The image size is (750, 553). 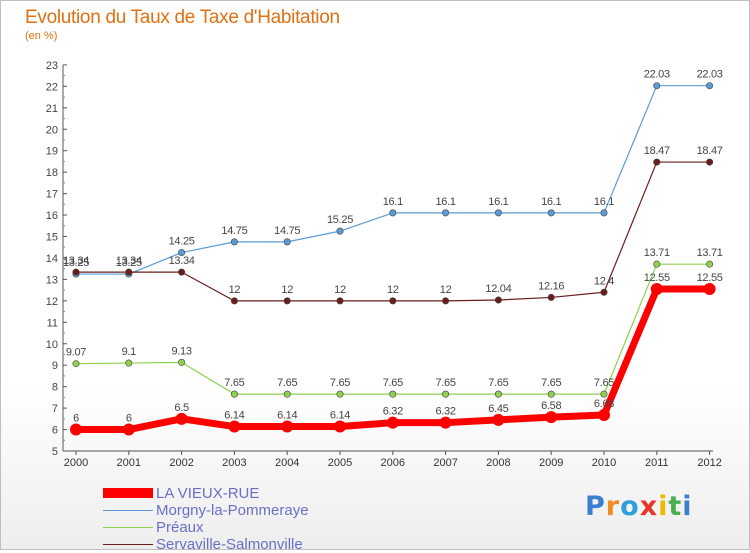 I want to click on data-label-morgny-la-pommeraye: 15.25, so click(x=340, y=220).